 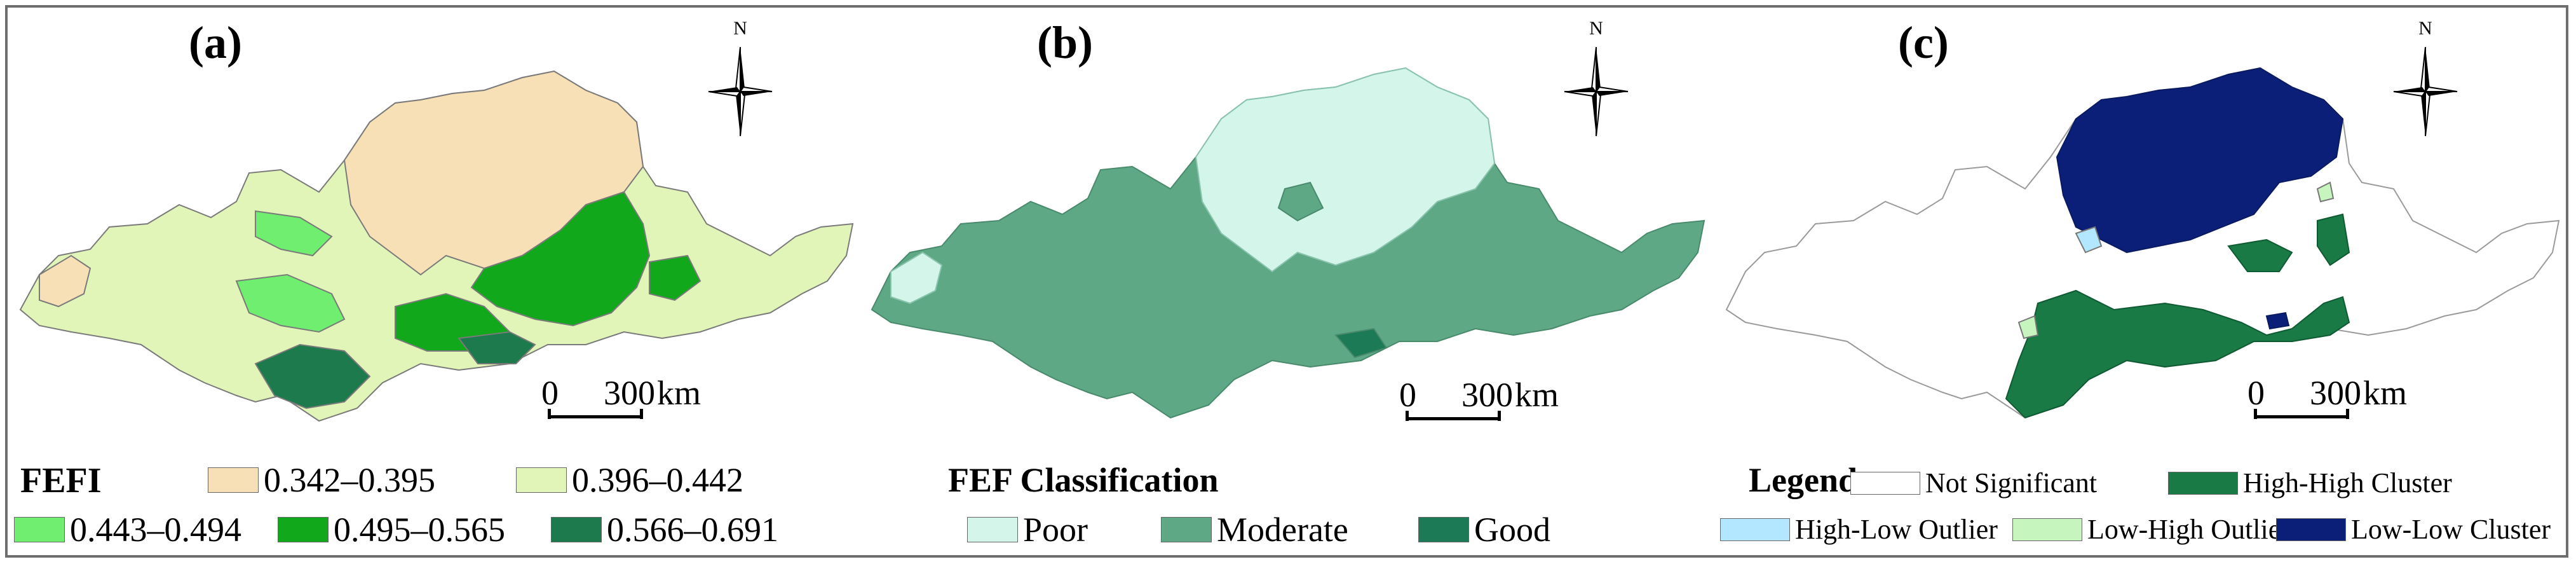 I want to click on legend-label: Moderate, so click(x=1282, y=530).